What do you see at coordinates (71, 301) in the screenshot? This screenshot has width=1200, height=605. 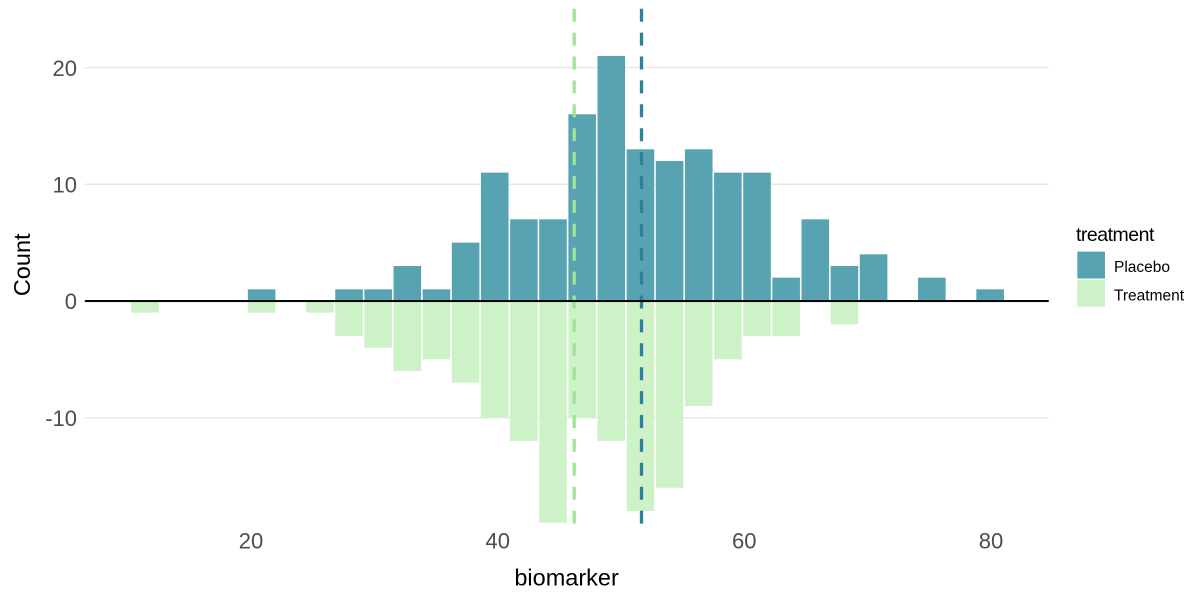 I see `svg-text: 0` at bounding box center [71, 301].